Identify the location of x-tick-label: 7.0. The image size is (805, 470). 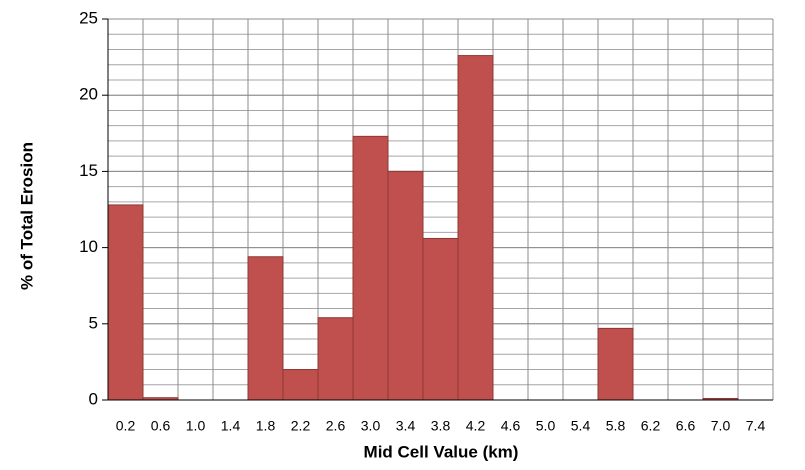
(721, 426).